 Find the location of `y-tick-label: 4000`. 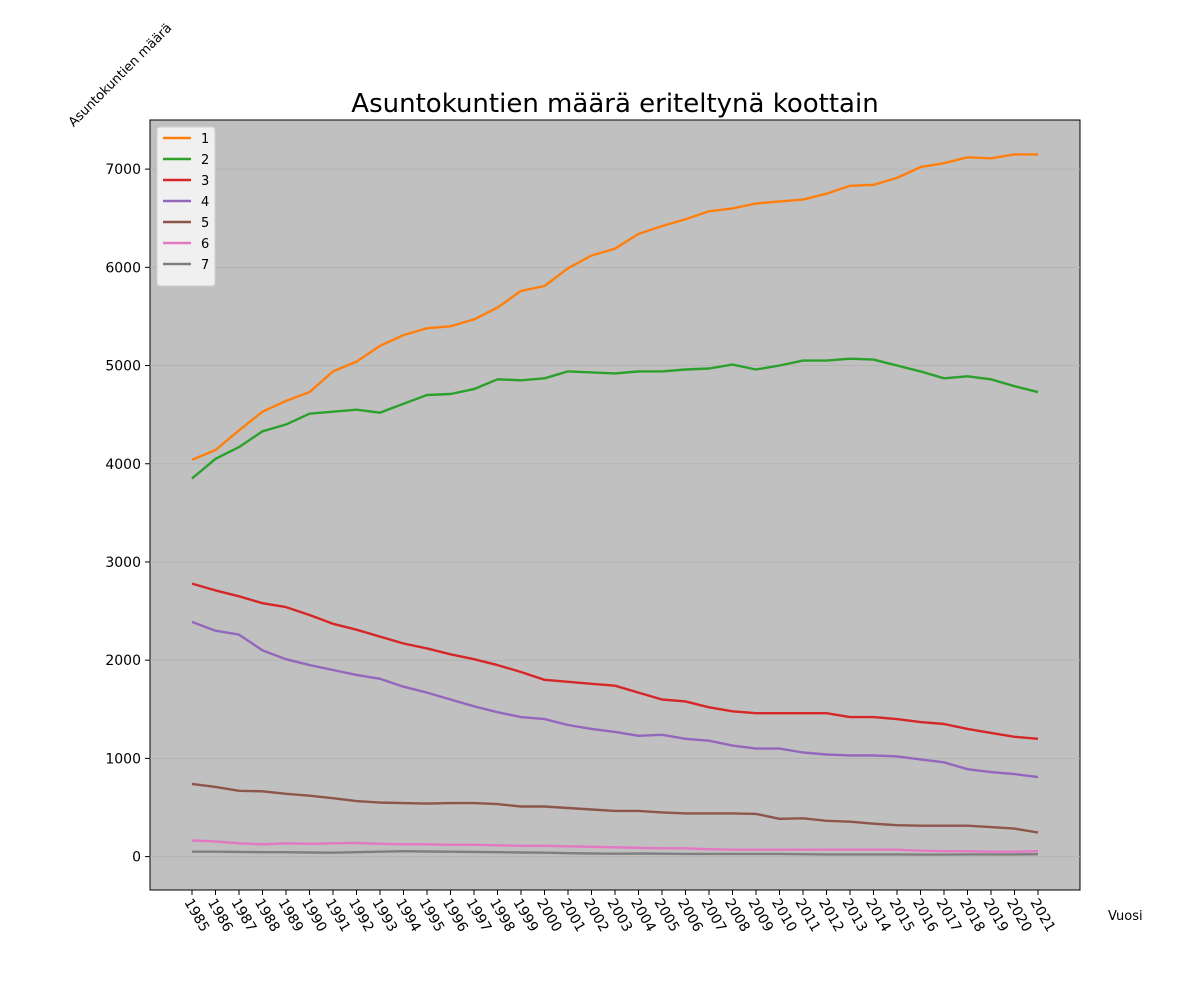

y-tick-label: 4000 is located at coordinates (123, 465).